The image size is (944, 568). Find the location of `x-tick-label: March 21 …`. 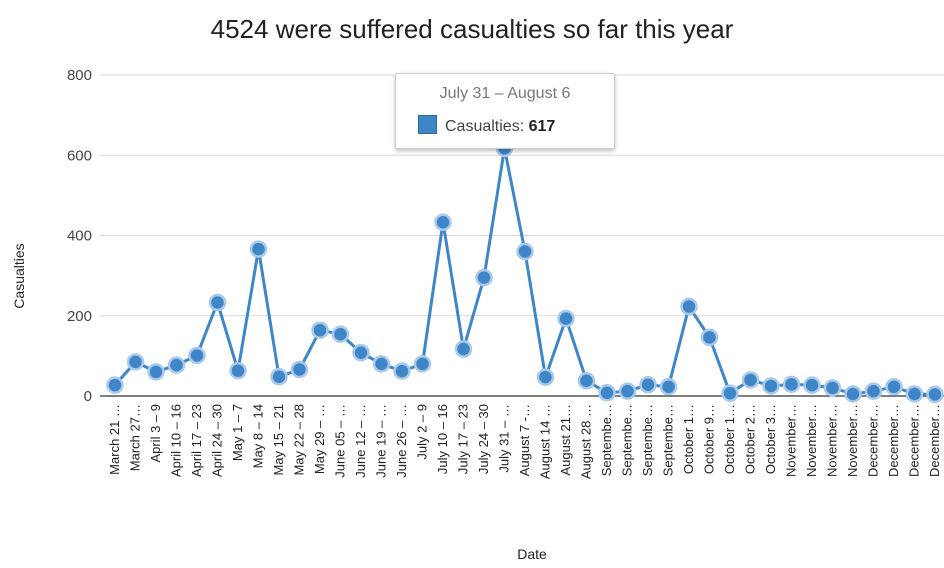

x-tick-label: March 21 … is located at coordinates (114, 439).